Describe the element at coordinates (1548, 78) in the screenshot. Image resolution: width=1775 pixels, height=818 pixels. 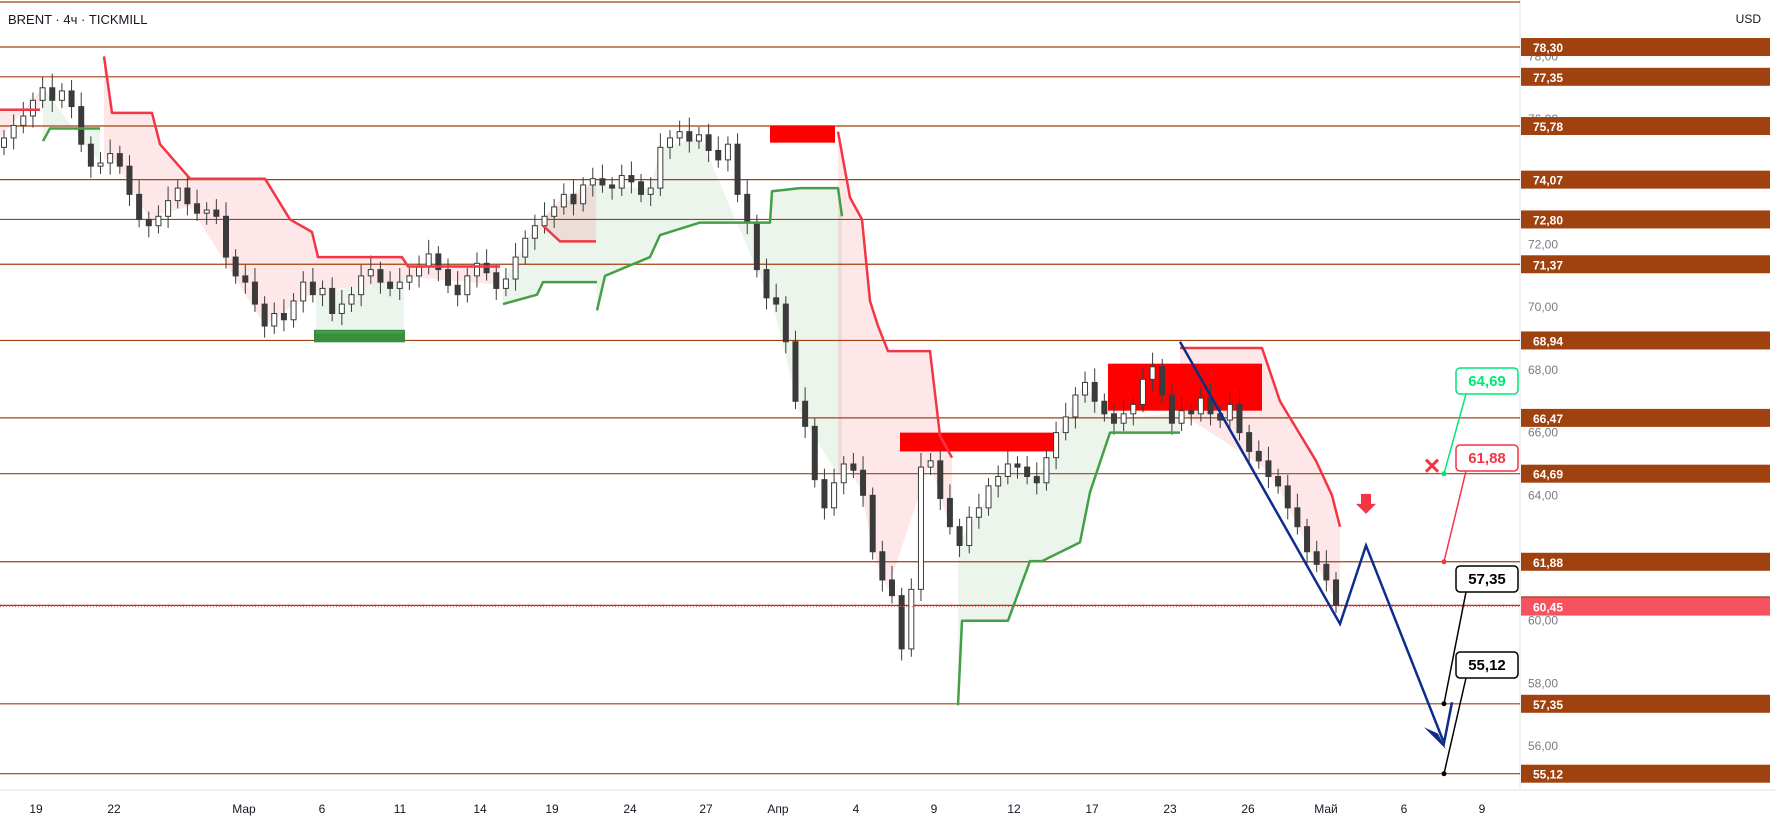
I see `level-label: 77,35` at that location.